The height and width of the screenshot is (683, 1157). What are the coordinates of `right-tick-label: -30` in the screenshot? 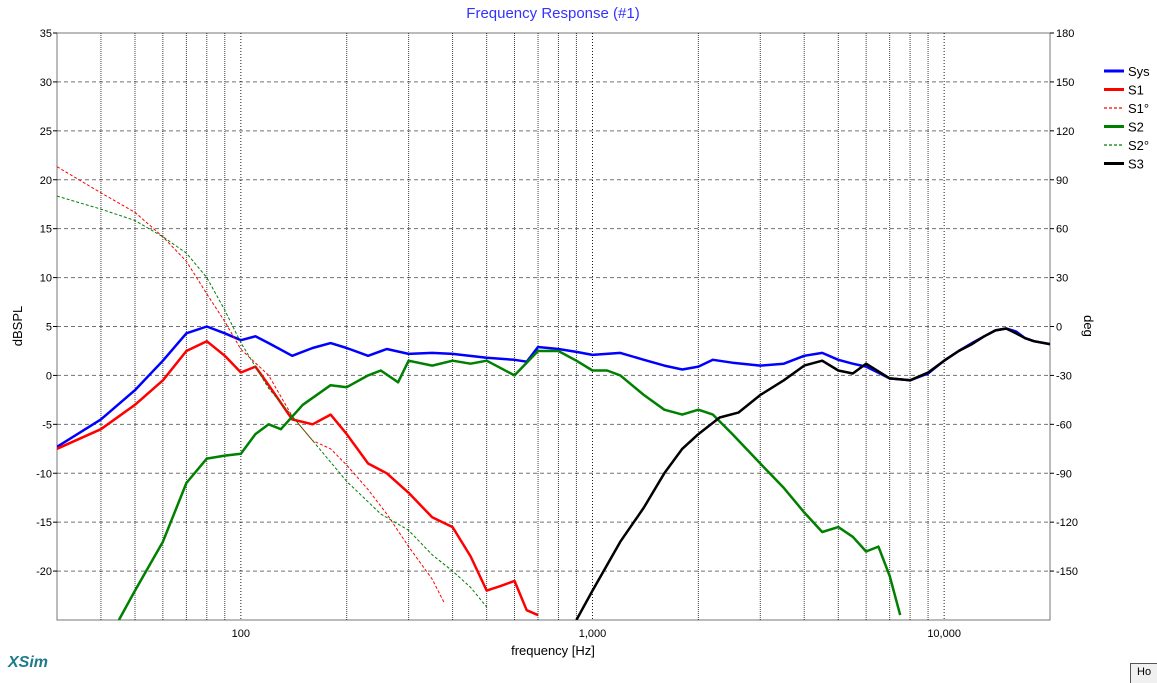 It's located at (1064, 376).